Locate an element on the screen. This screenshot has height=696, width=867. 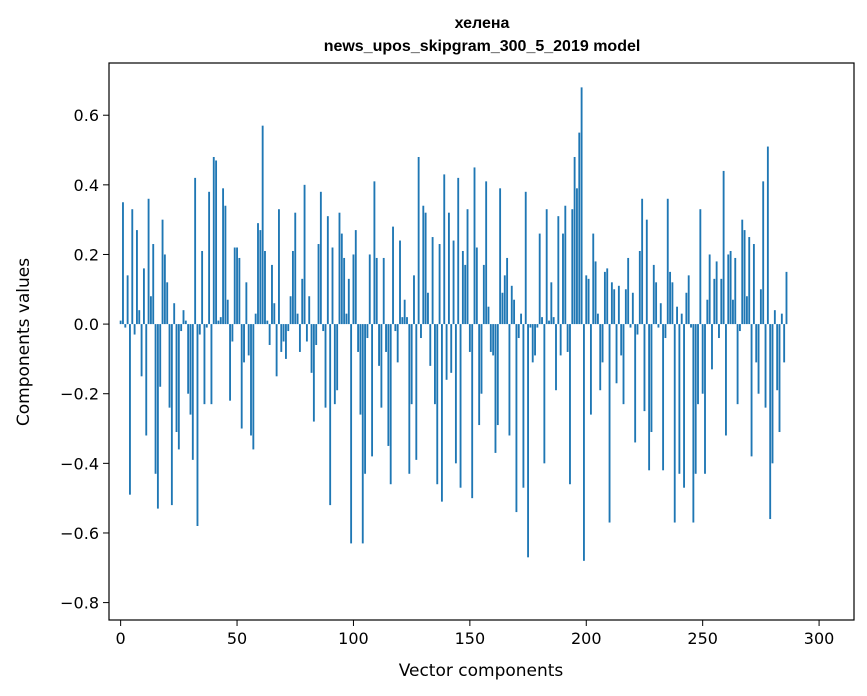
y-tick-label: −0.2 is located at coordinates (79, 394).